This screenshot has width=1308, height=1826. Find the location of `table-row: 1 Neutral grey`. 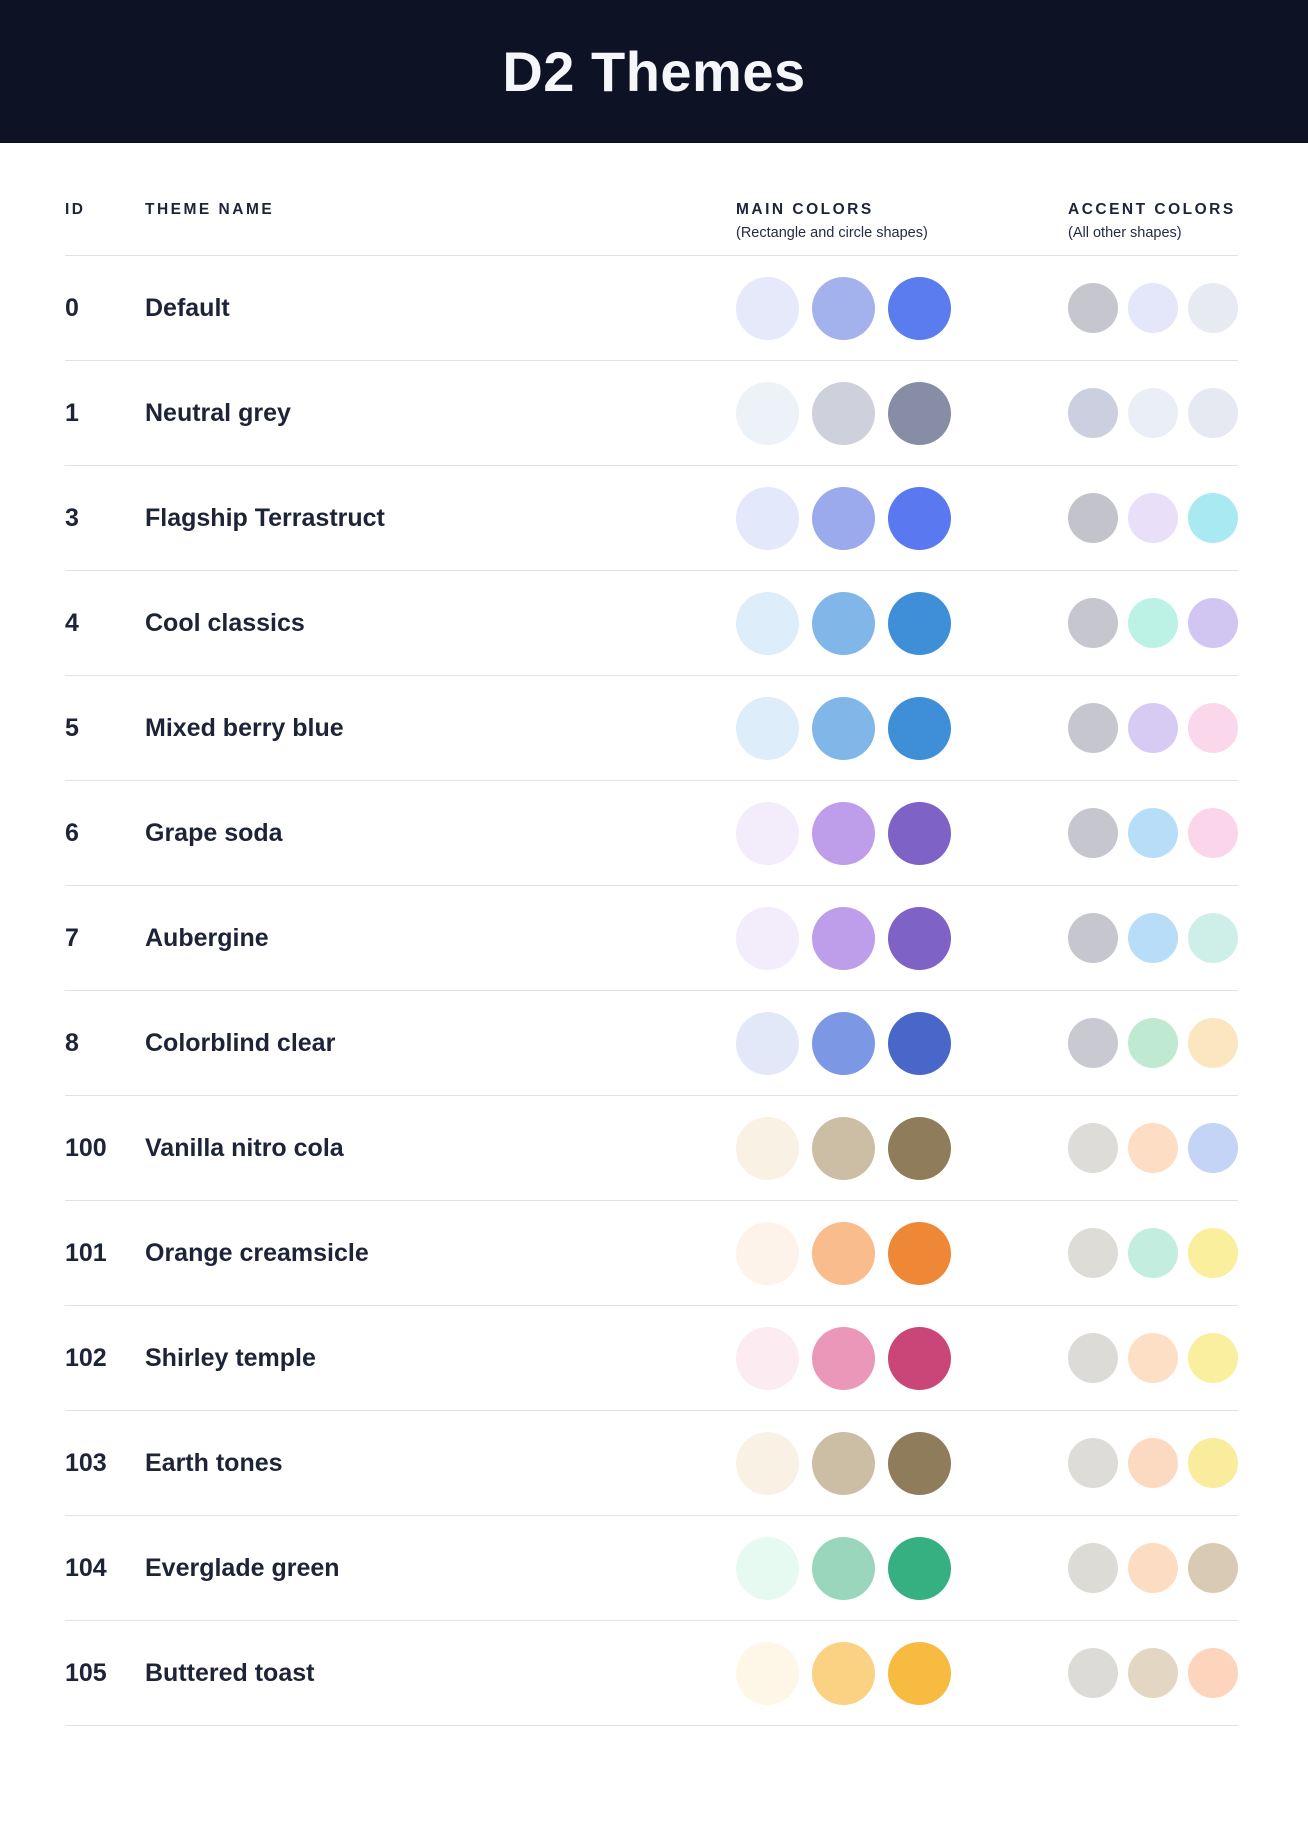

table-row: 1 Neutral grey is located at coordinates (651, 413).